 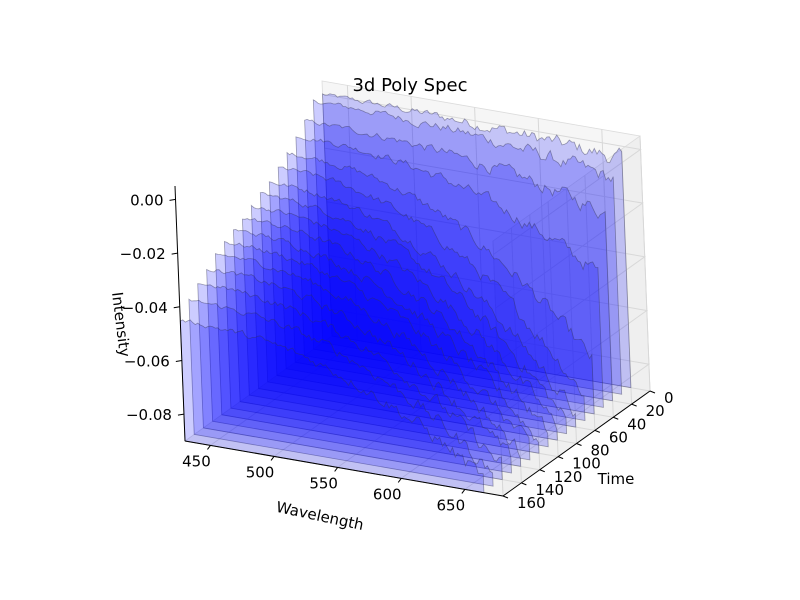 What do you see at coordinates (655, 411) in the screenshot?
I see `y-tick-label: 20` at bounding box center [655, 411].